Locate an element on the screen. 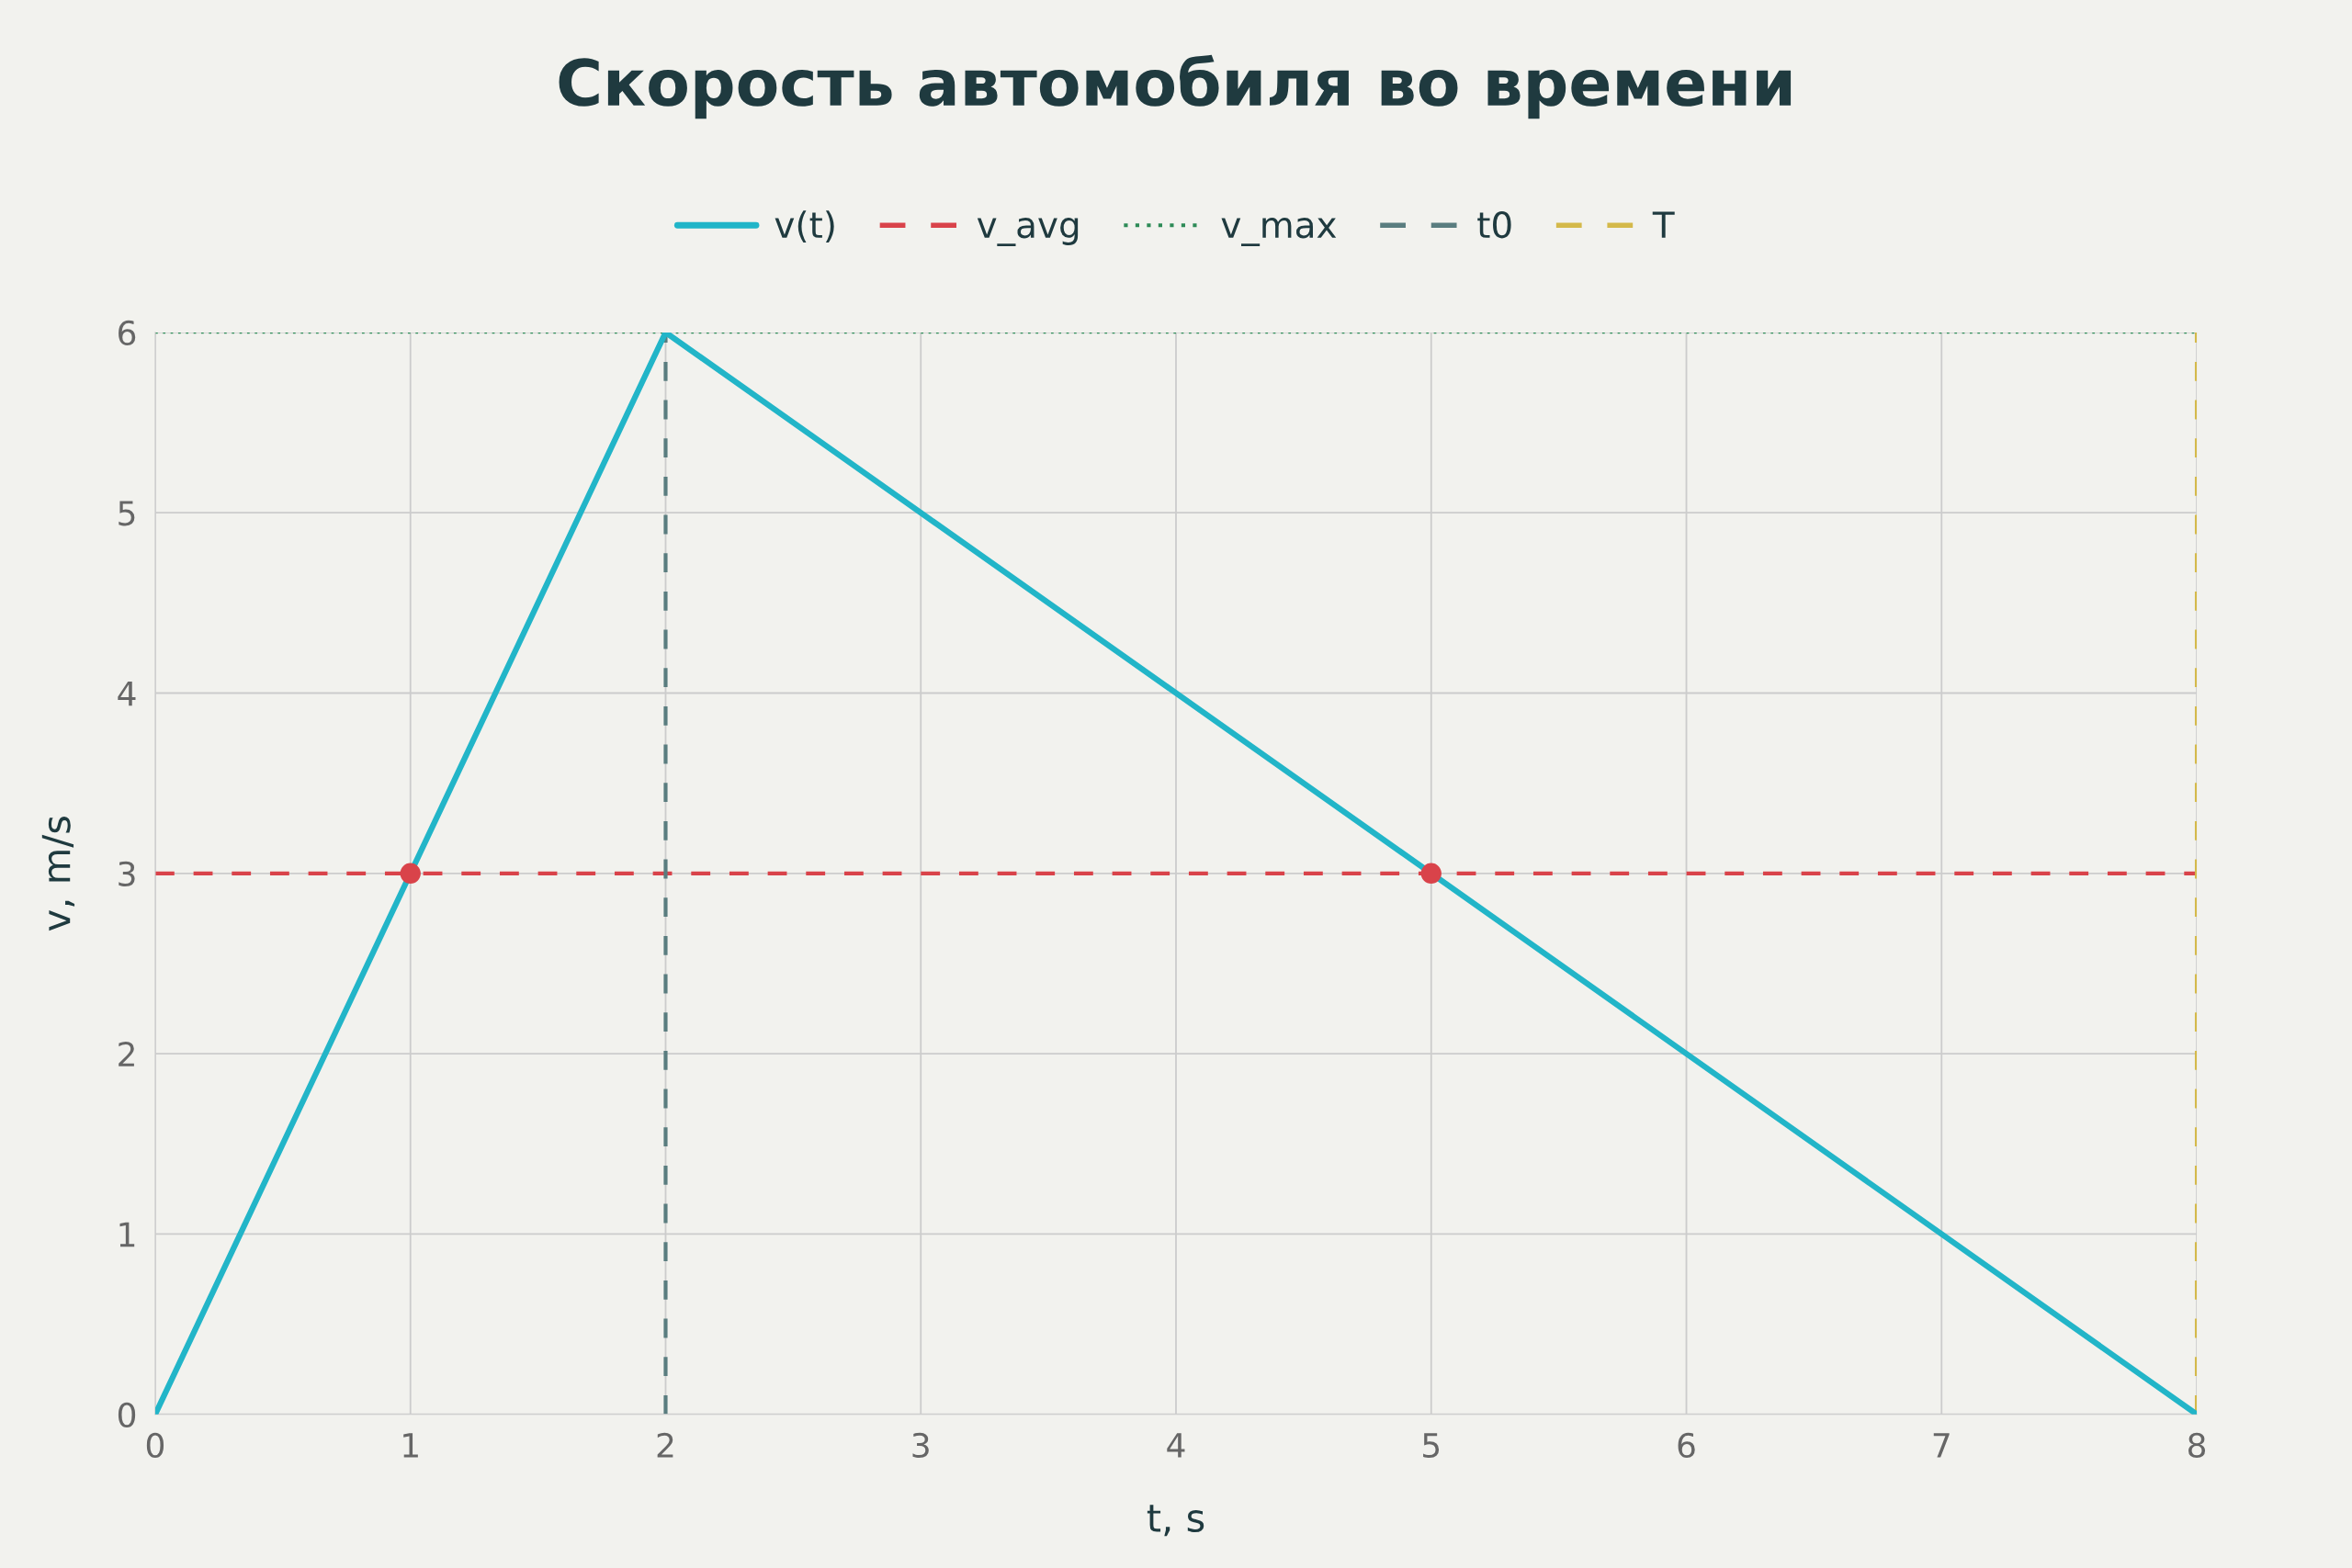  x-tick-label: 6 is located at coordinates (1686, 1445).